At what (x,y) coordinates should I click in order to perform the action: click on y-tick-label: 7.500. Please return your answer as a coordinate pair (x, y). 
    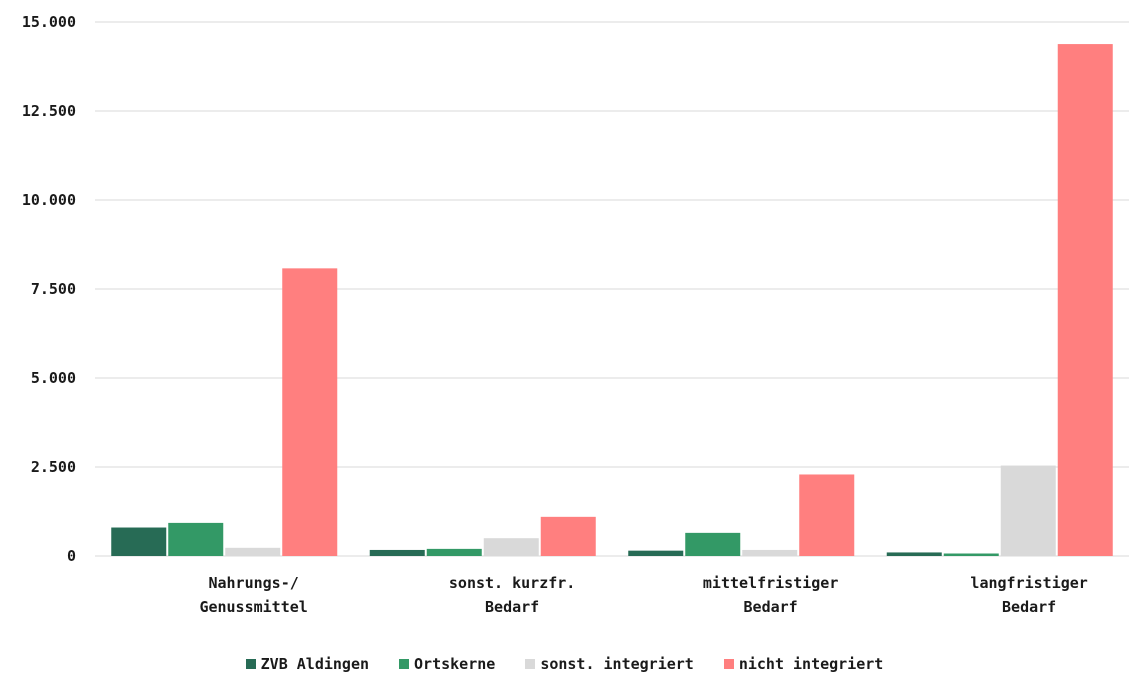
    Looking at the image, I should click on (53, 289).